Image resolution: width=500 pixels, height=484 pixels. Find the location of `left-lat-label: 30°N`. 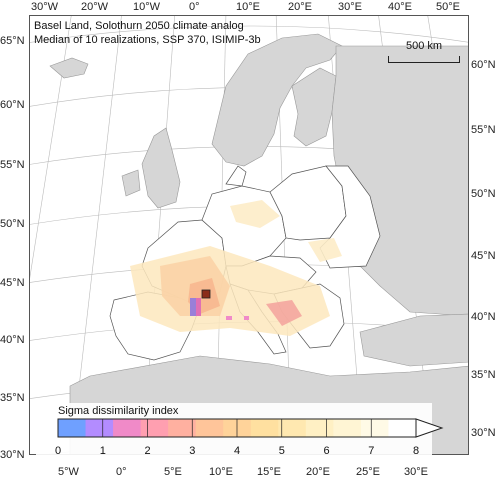

left-lat-label: 30°N is located at coordinates (12, 455).